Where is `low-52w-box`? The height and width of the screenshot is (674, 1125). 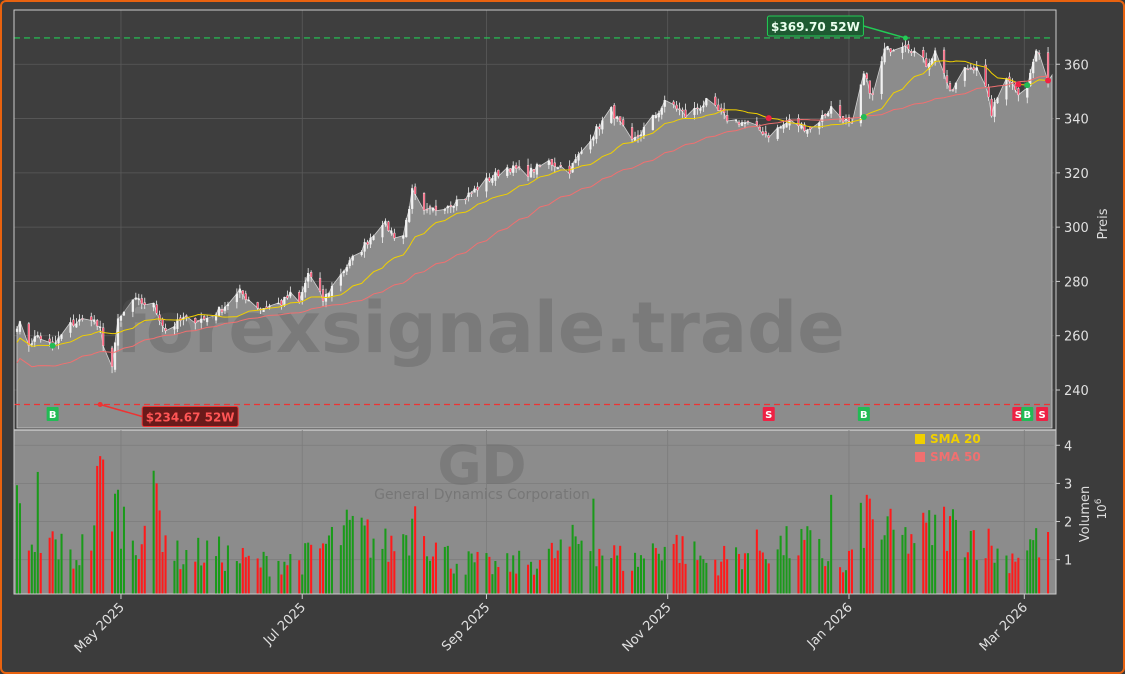 low-52w-box is located at coordinates (190, 416).